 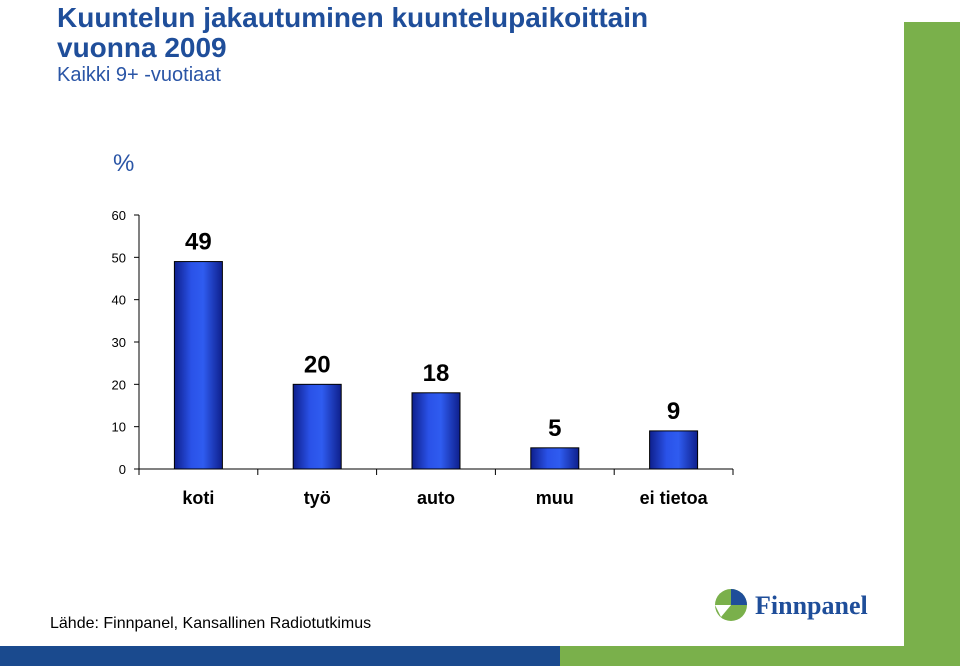 What do you see at coordinates (119, 257) in the screenshot?
I see `y-tick-label: 50` at bounding box center [119, 257].